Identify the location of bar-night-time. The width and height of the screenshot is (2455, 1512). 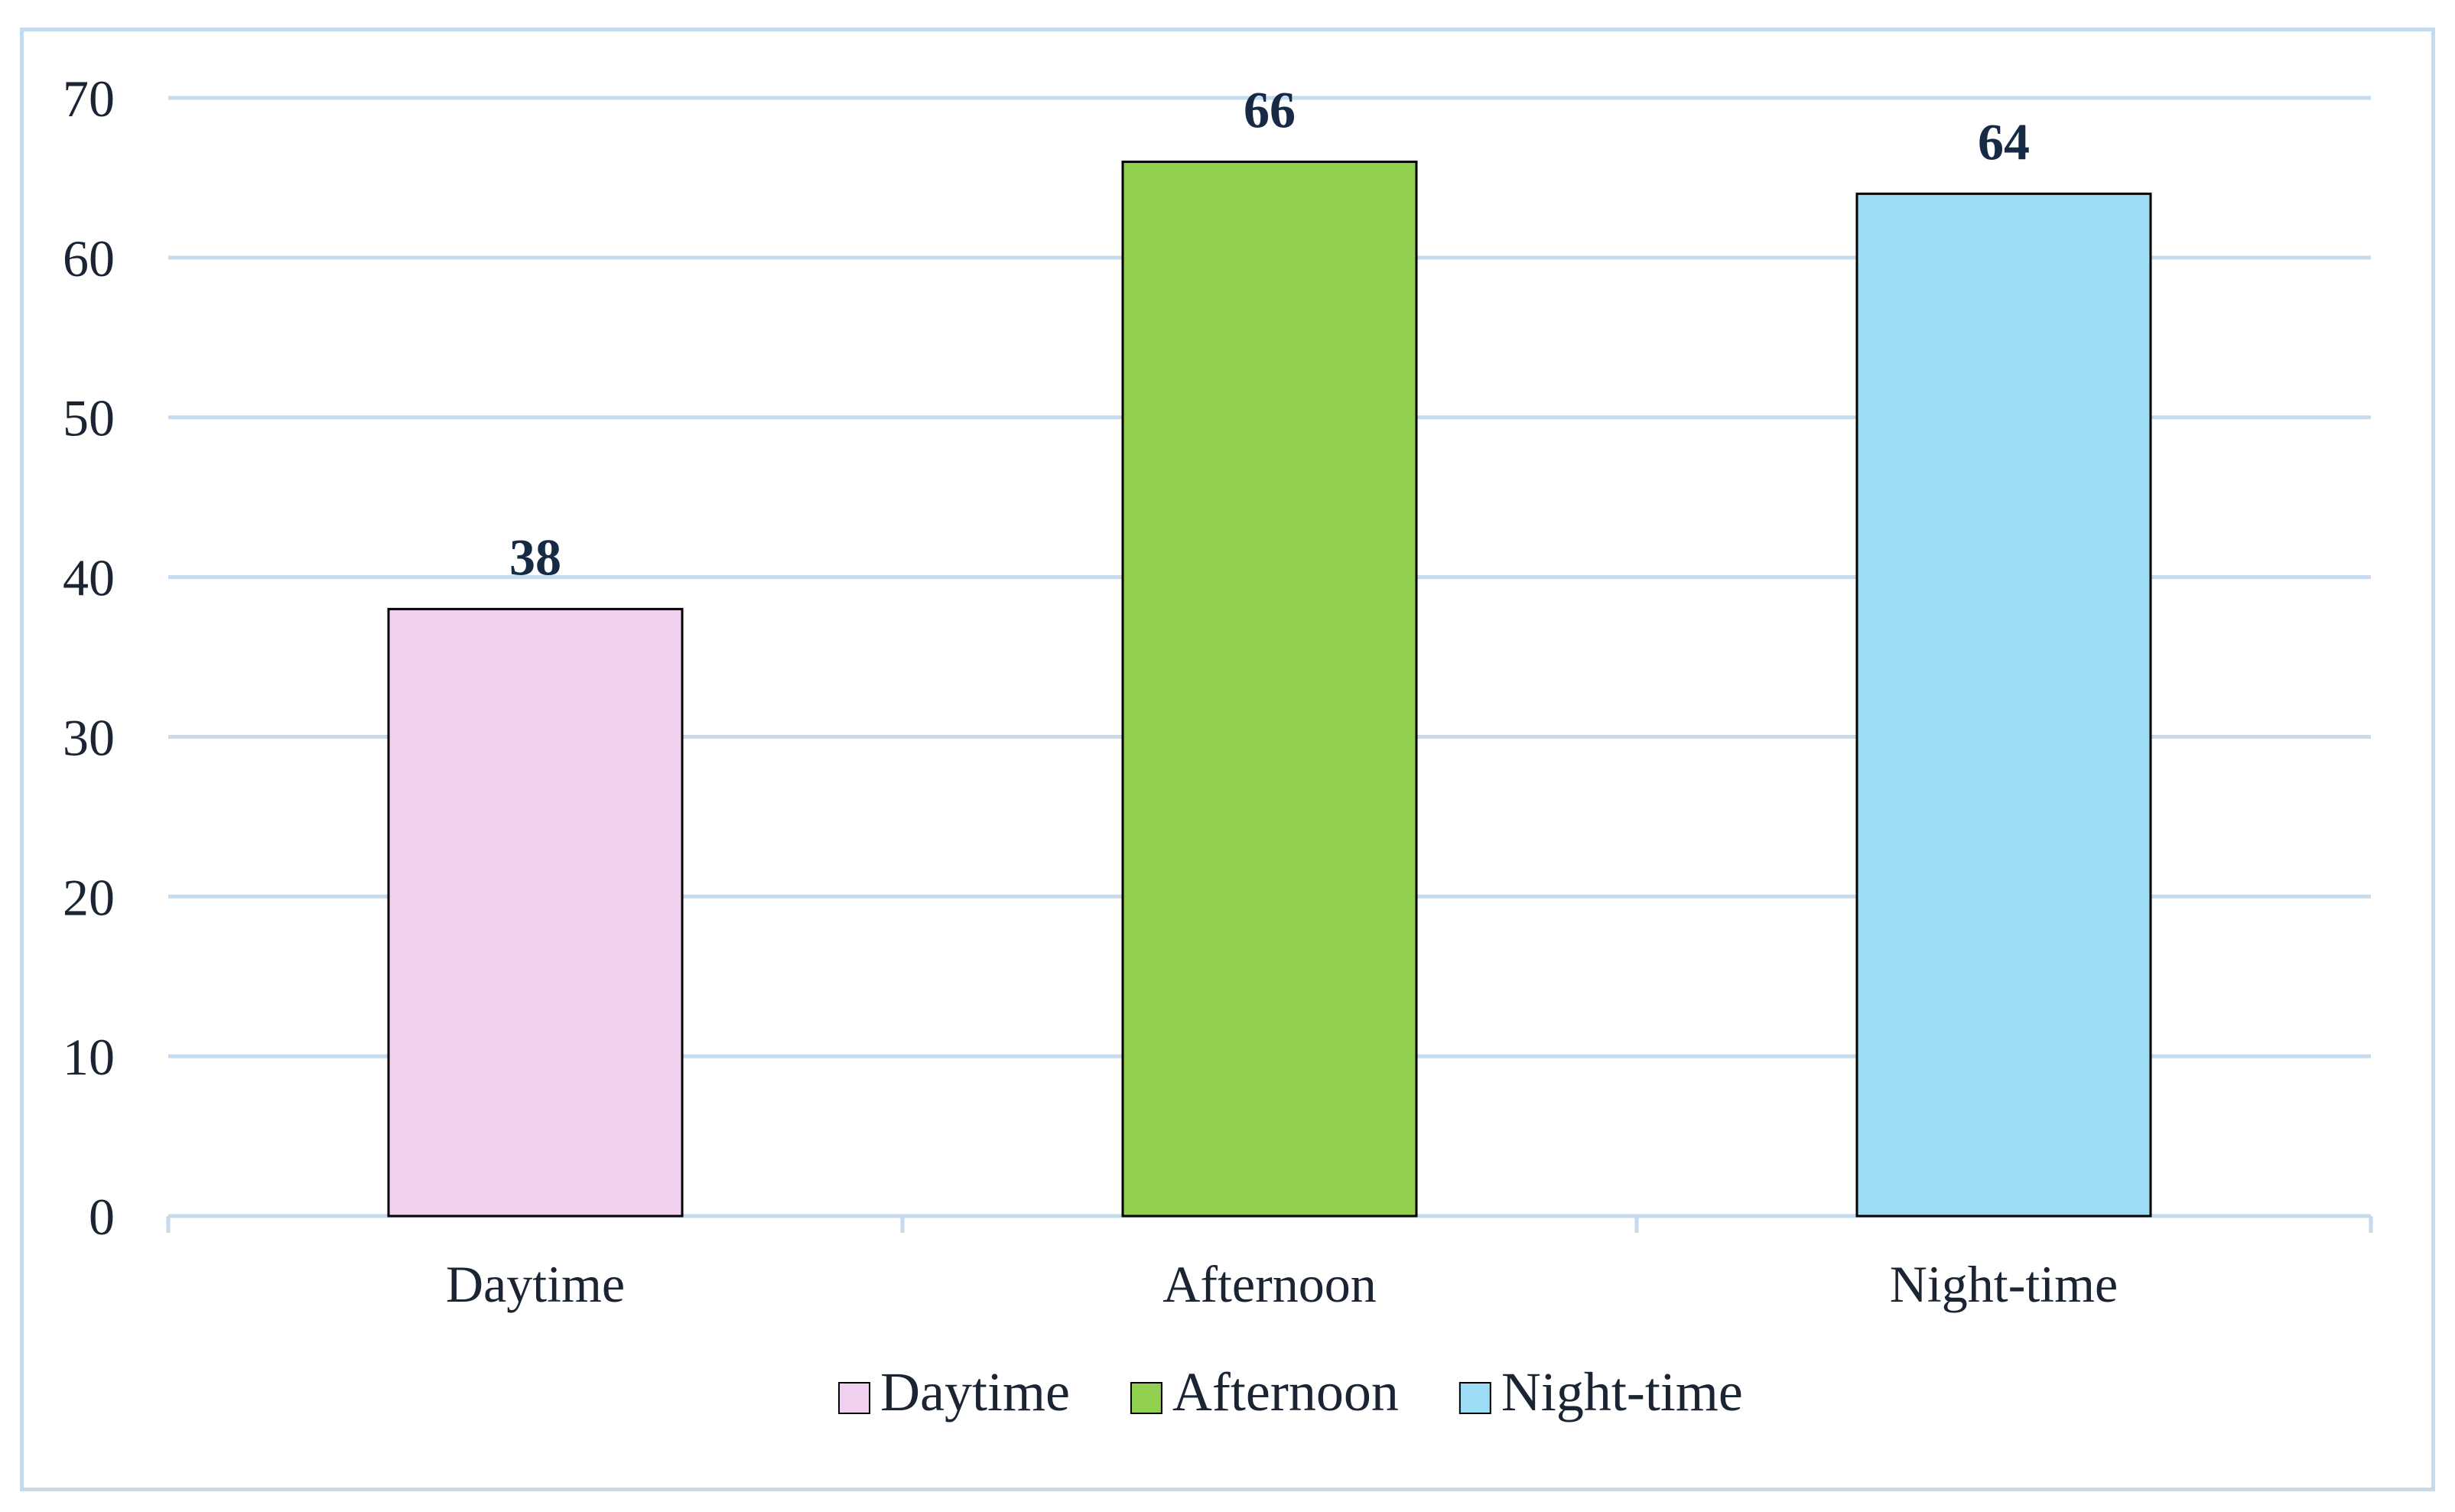
(2004, 705).